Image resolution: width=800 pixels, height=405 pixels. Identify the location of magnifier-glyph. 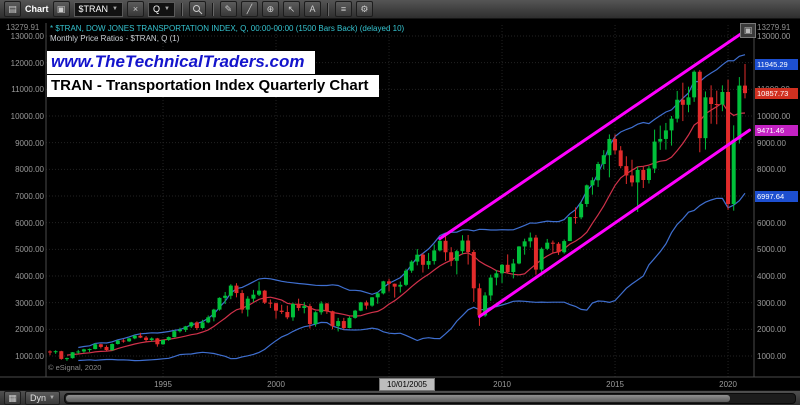
(197, 9).